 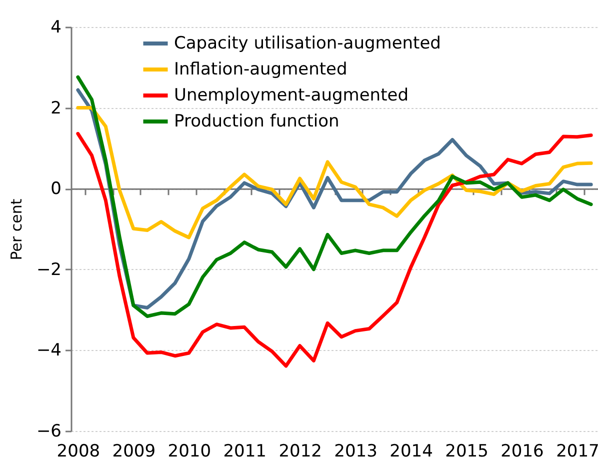 What do you see at coordinates (78, 452) in the screenshot?
I see `x-tick-label: 2008` at bounding box center [78, 452].